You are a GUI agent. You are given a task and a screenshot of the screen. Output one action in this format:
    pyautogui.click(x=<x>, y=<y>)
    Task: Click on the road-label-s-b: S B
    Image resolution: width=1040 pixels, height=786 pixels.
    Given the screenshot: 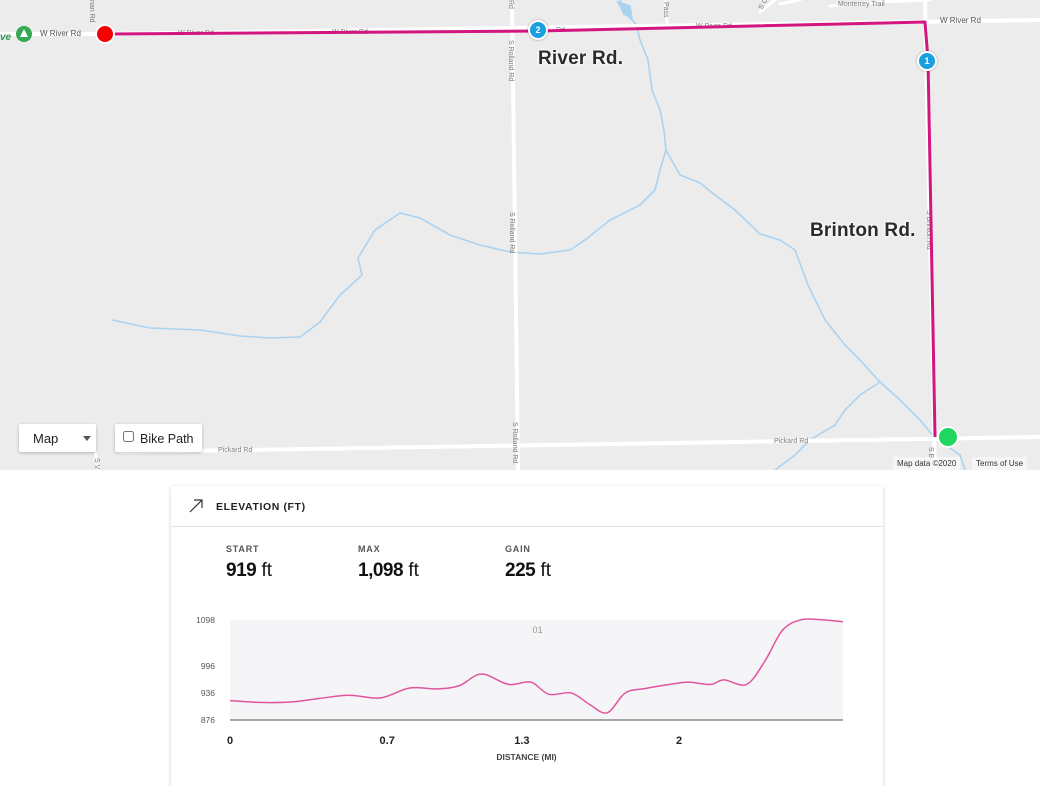 What is the action you would take?
    pyautogui.click(x=930, y=453)
    